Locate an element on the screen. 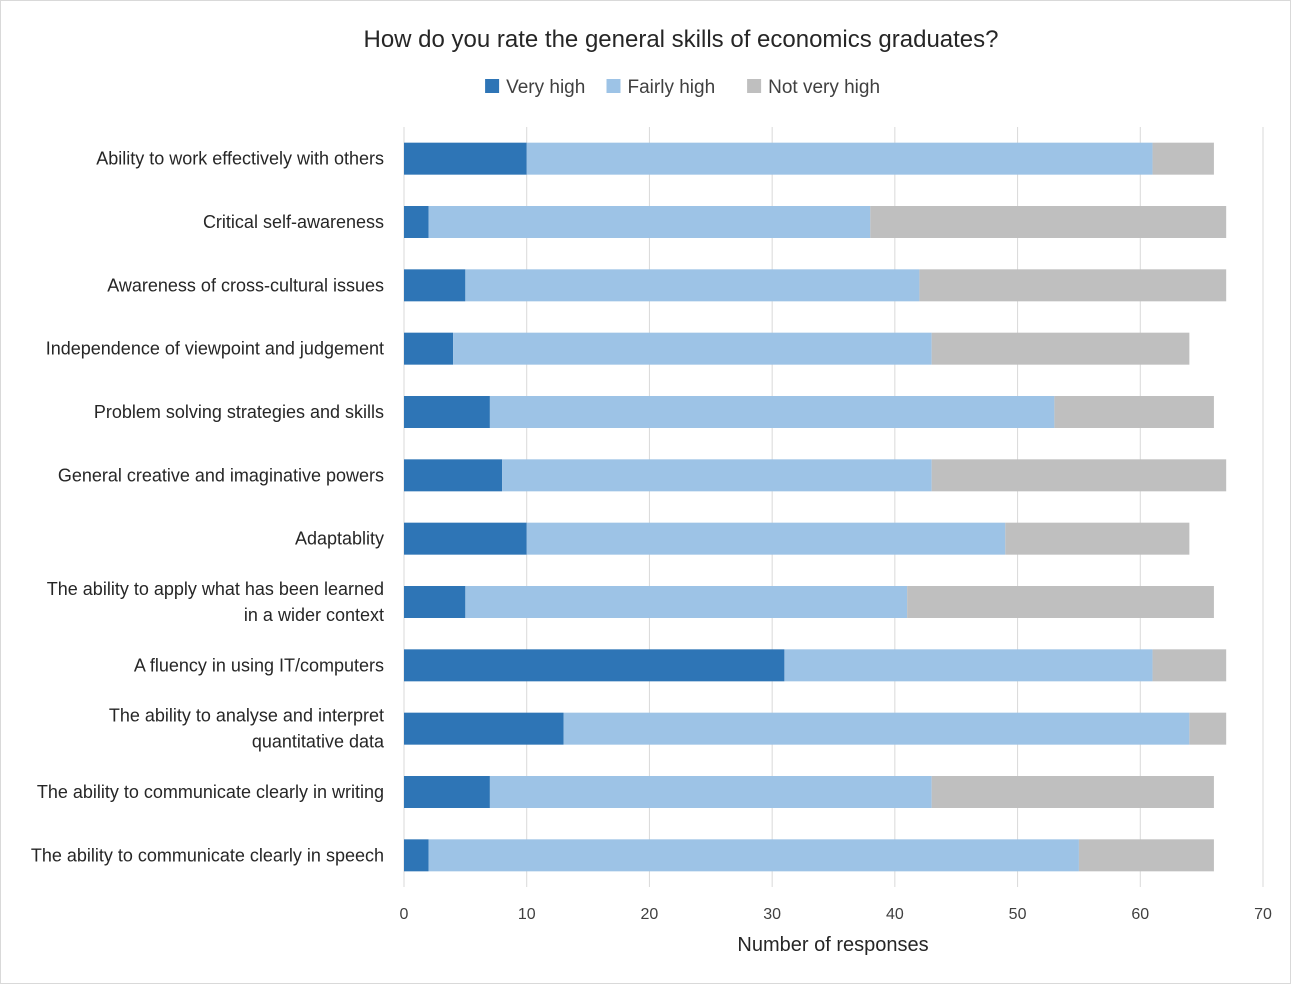  category-label: Ability to work effectively with others is located at coordinates (240, 159).